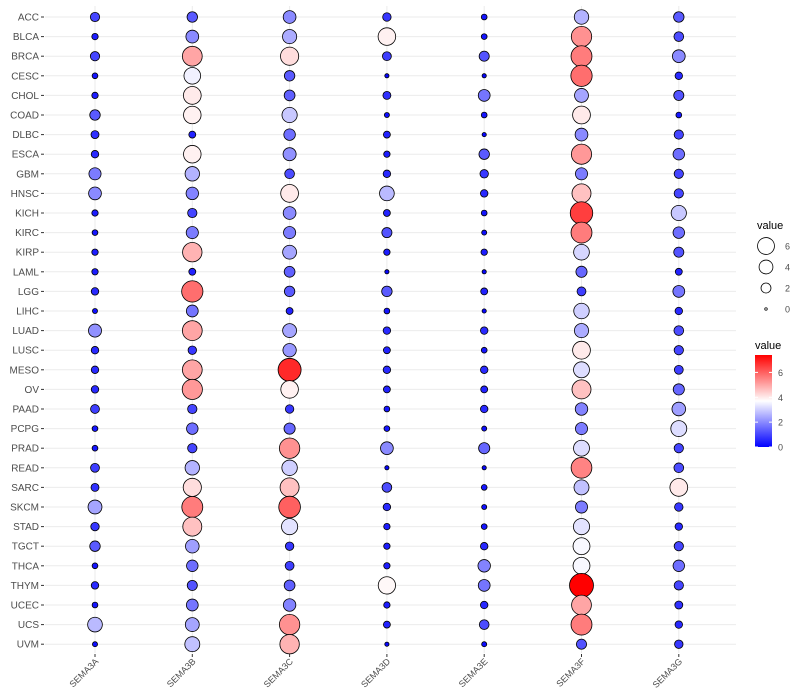  I want to click on color-legend-bar, so click(763, 401).